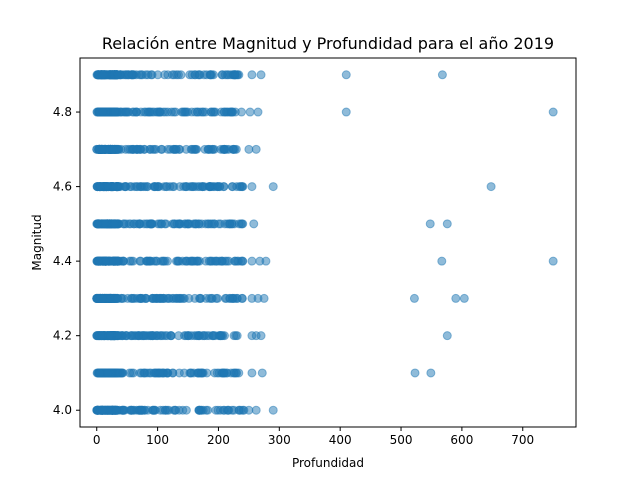 The height and width of the screenshot is (480, 640). What do you see at coordinates (313, 437) in the screenshot?
I see `x-axis: 0 100 200 300 400 500 600 700` at bounding box center [313, 437].